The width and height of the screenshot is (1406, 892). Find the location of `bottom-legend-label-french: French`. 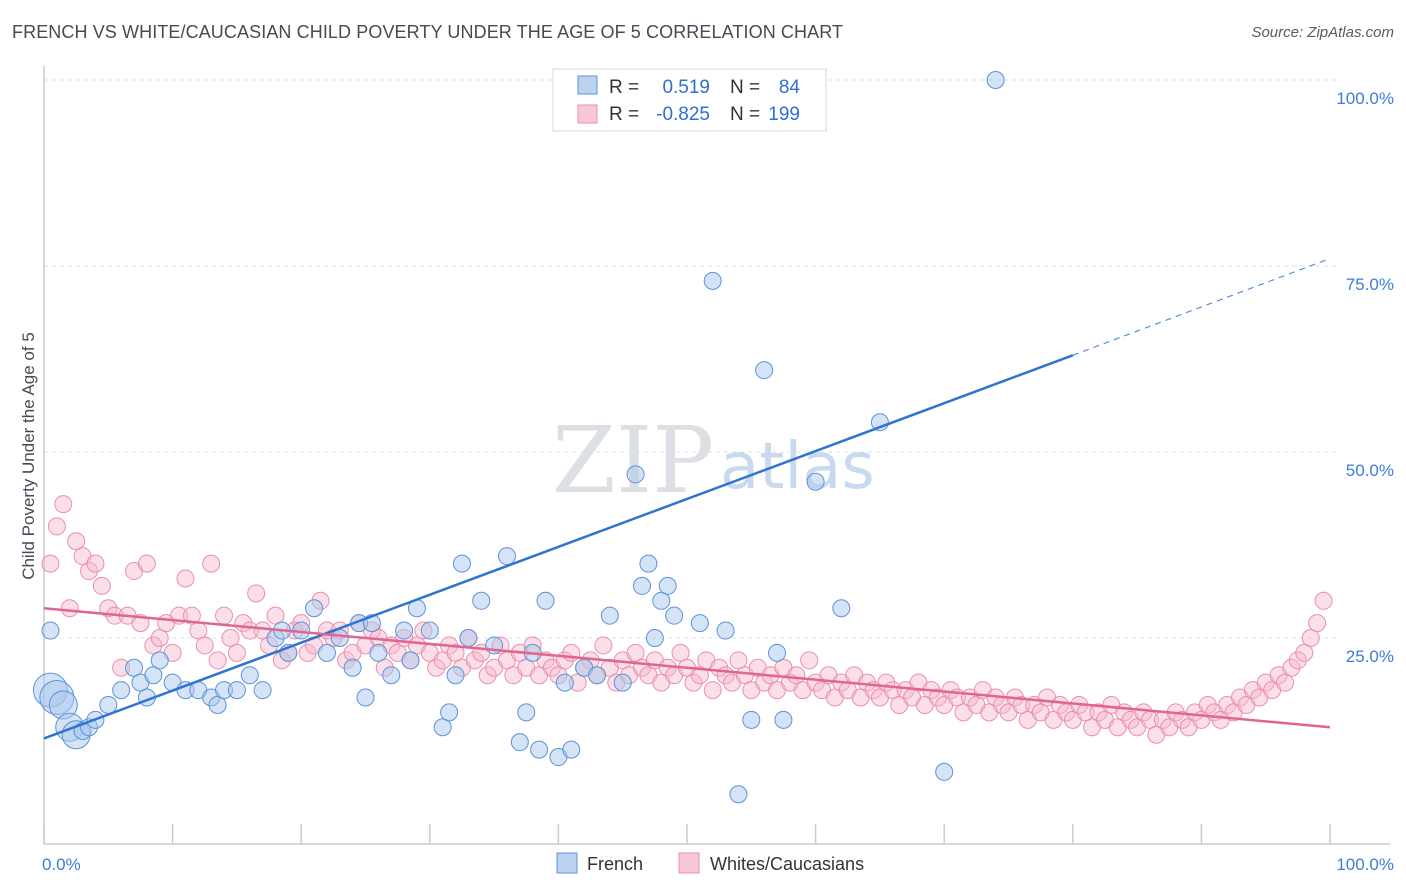

bottom-legend-label-french: French is located at coordinates (615, 864).